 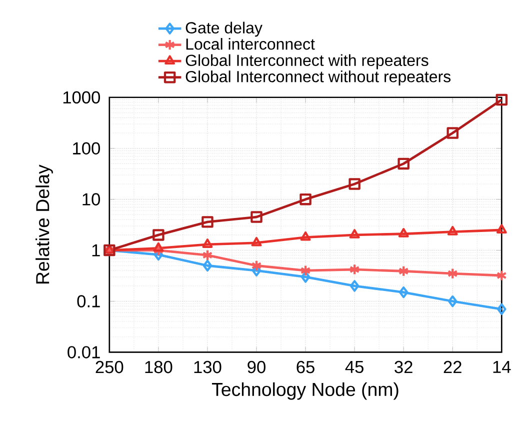 What do you see at coordinates (250, 44) in the screenshot?
I see `legend-label: Local interconnect` at bounding box center [250, 44].